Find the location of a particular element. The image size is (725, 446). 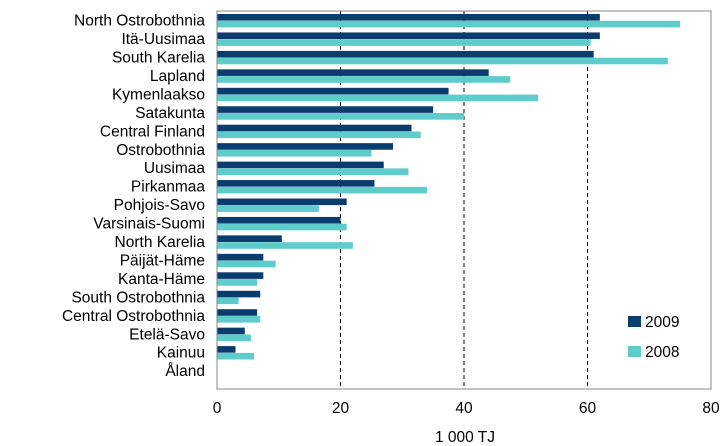

x-tick-label-20: 20 is located at coordinates (341, 408).